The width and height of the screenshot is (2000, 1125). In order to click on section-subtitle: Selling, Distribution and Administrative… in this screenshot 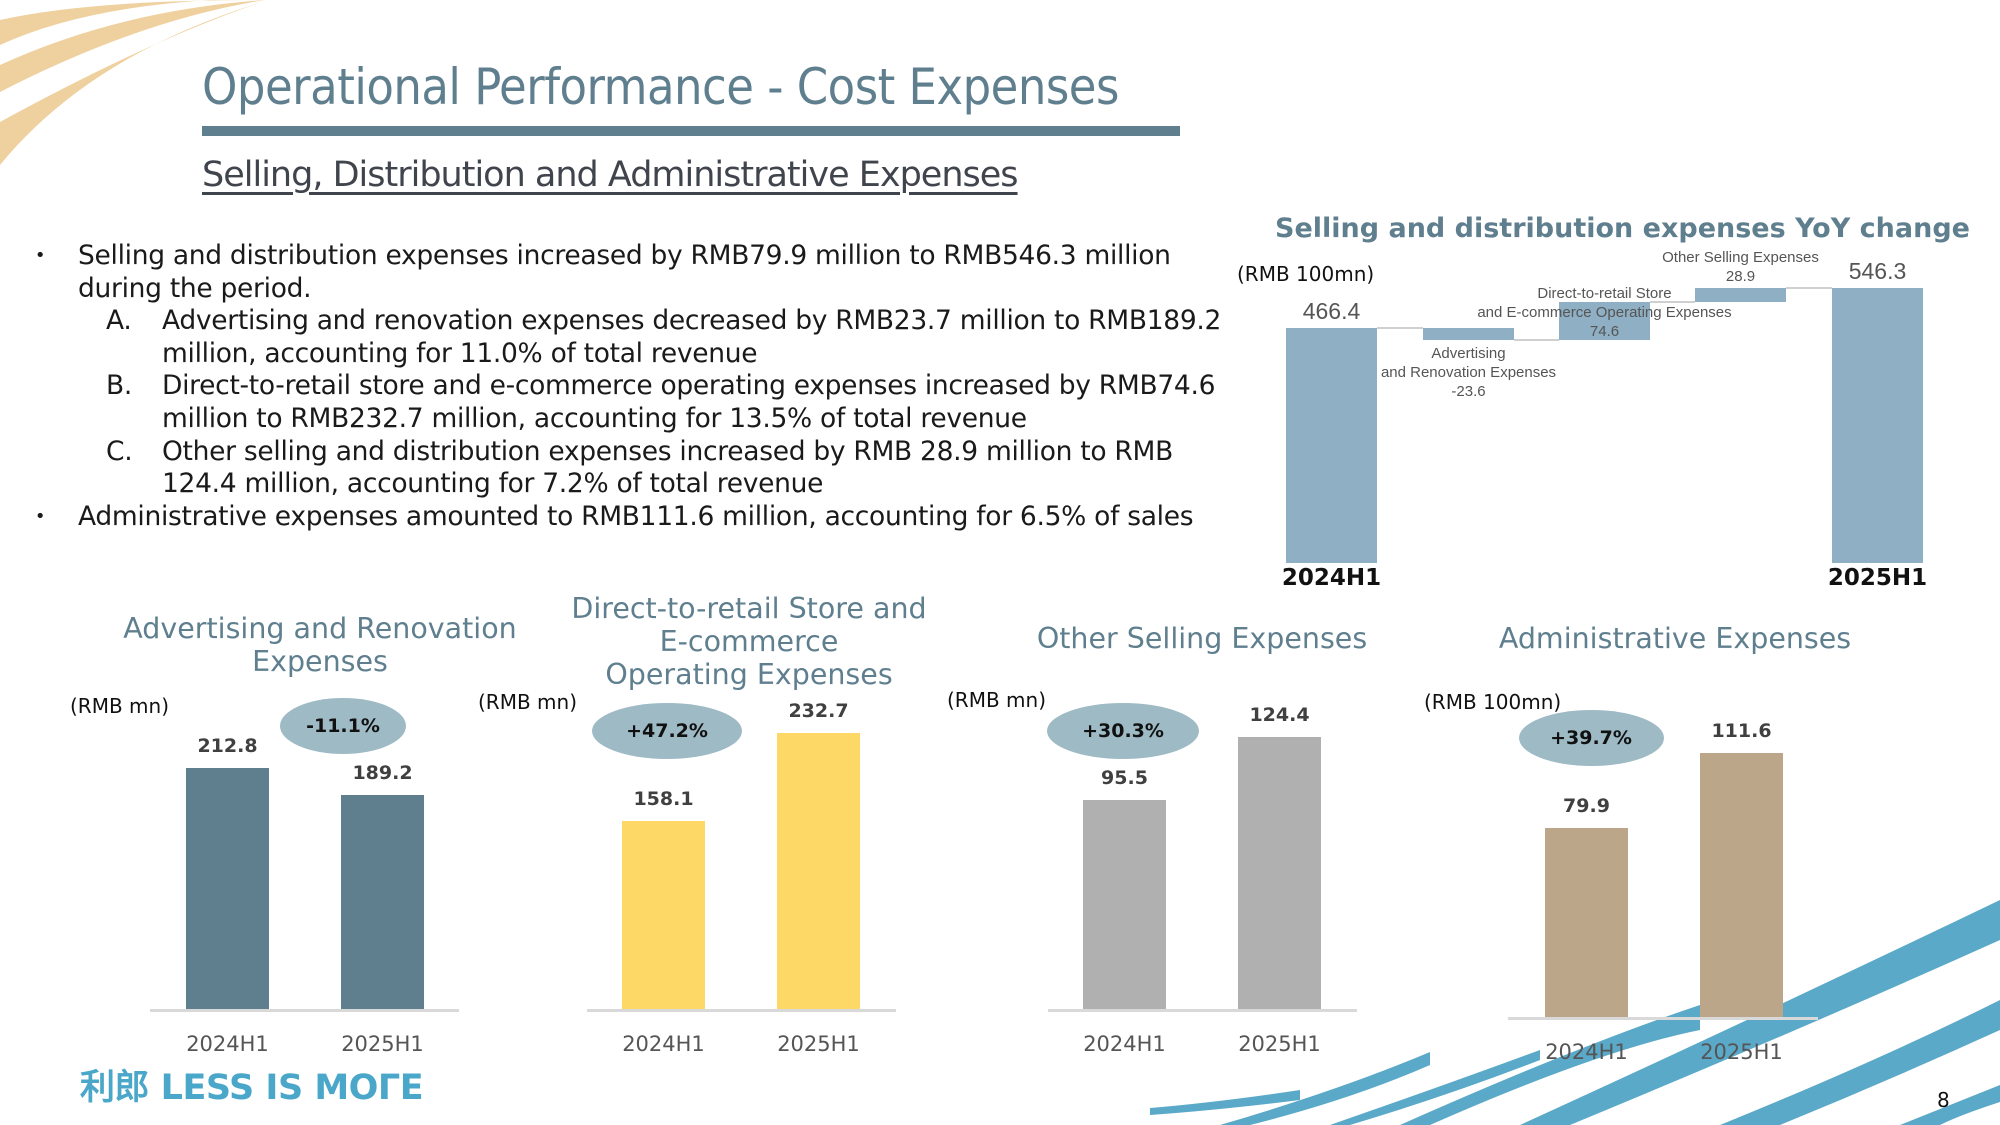, I will do `click(610, 175)`.